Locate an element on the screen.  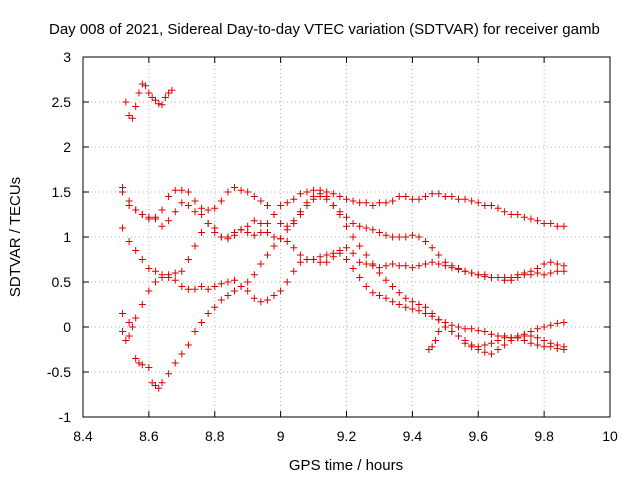
series-s3 is located at coordinates (343, 249).